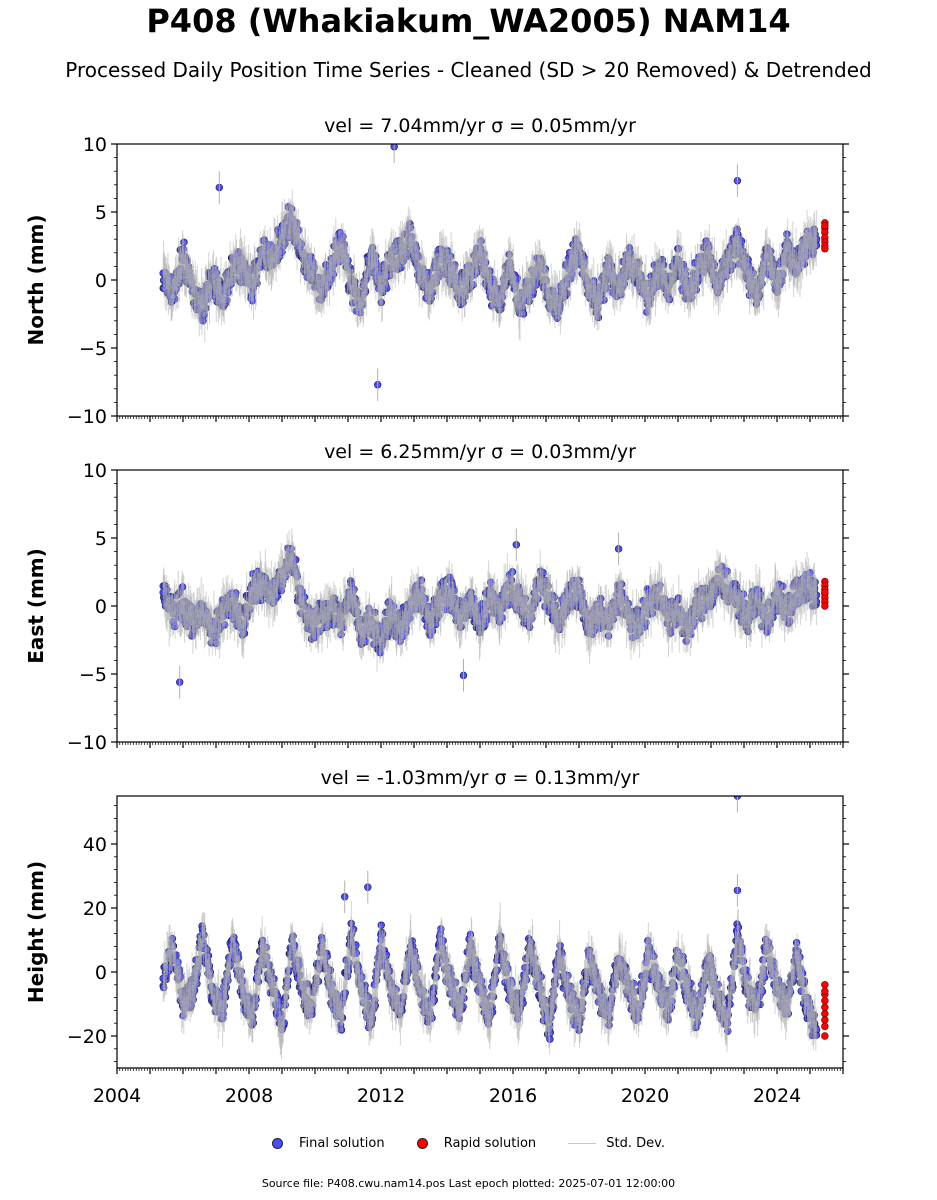 Image resolution: width=937 pixels, height=1200 pixels. Describe the element at coordinates (93, 349) in the screenshot. I see `y-tick-label: −5` at that location.